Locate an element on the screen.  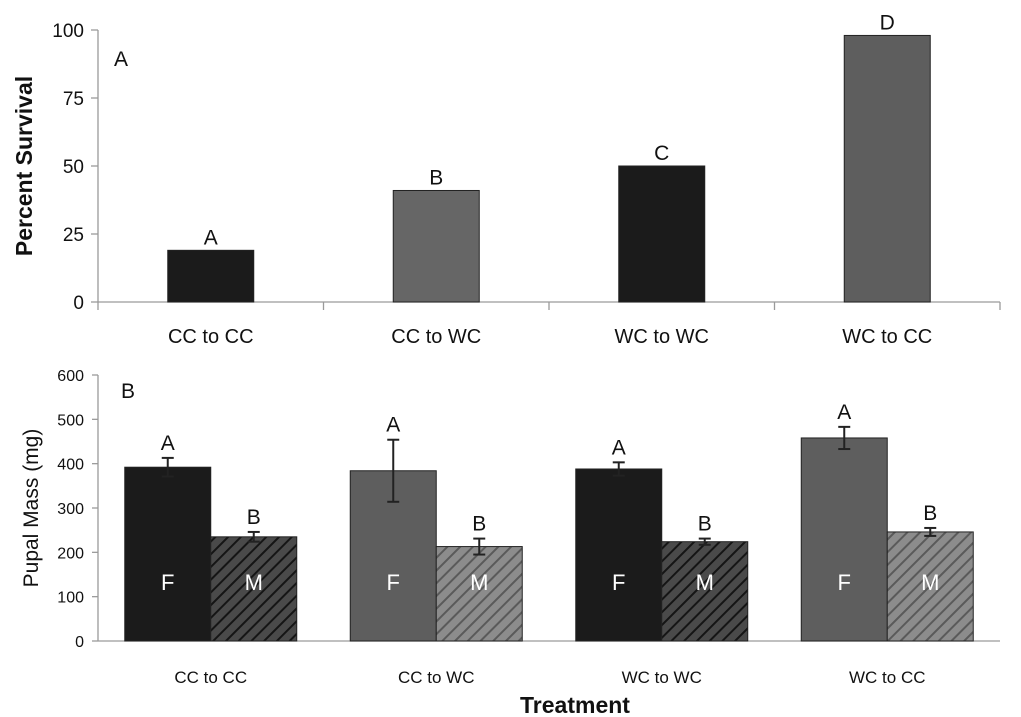
panel-b-x-tick-label: CC to WC is located at coordinates (436, 677).